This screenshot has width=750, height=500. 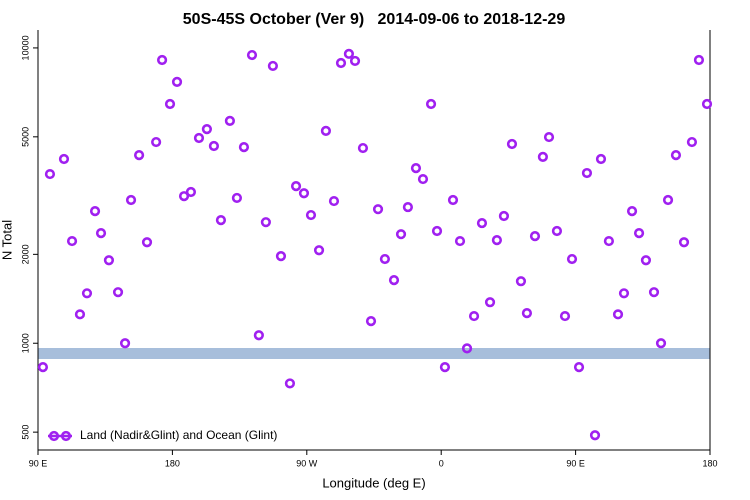 I want to click on x-tick-label: 90 W, so click(x=307, y=463).